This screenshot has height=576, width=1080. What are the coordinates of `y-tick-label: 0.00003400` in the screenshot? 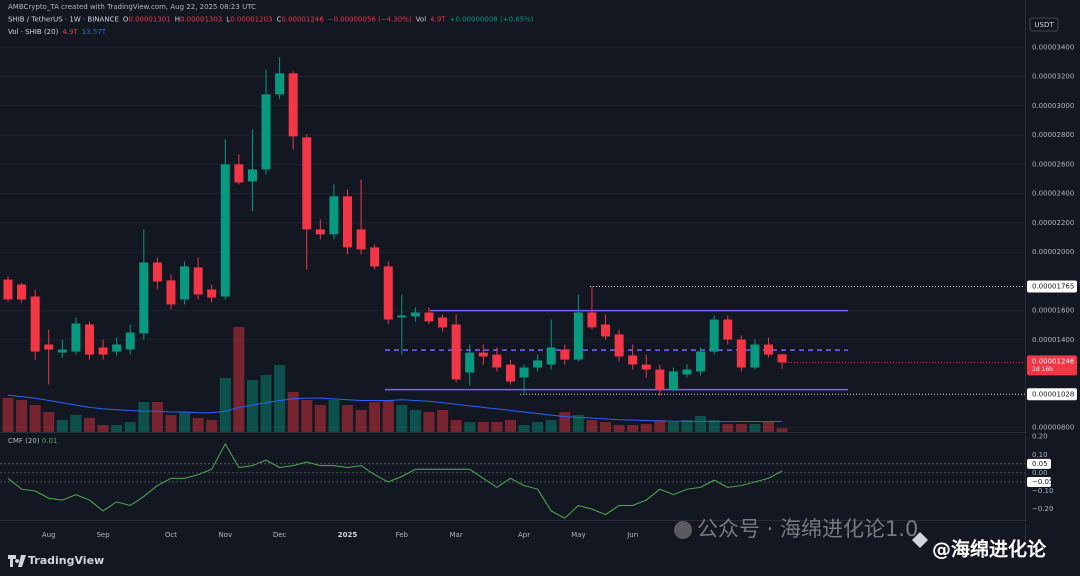 It's located at (1053, 47).